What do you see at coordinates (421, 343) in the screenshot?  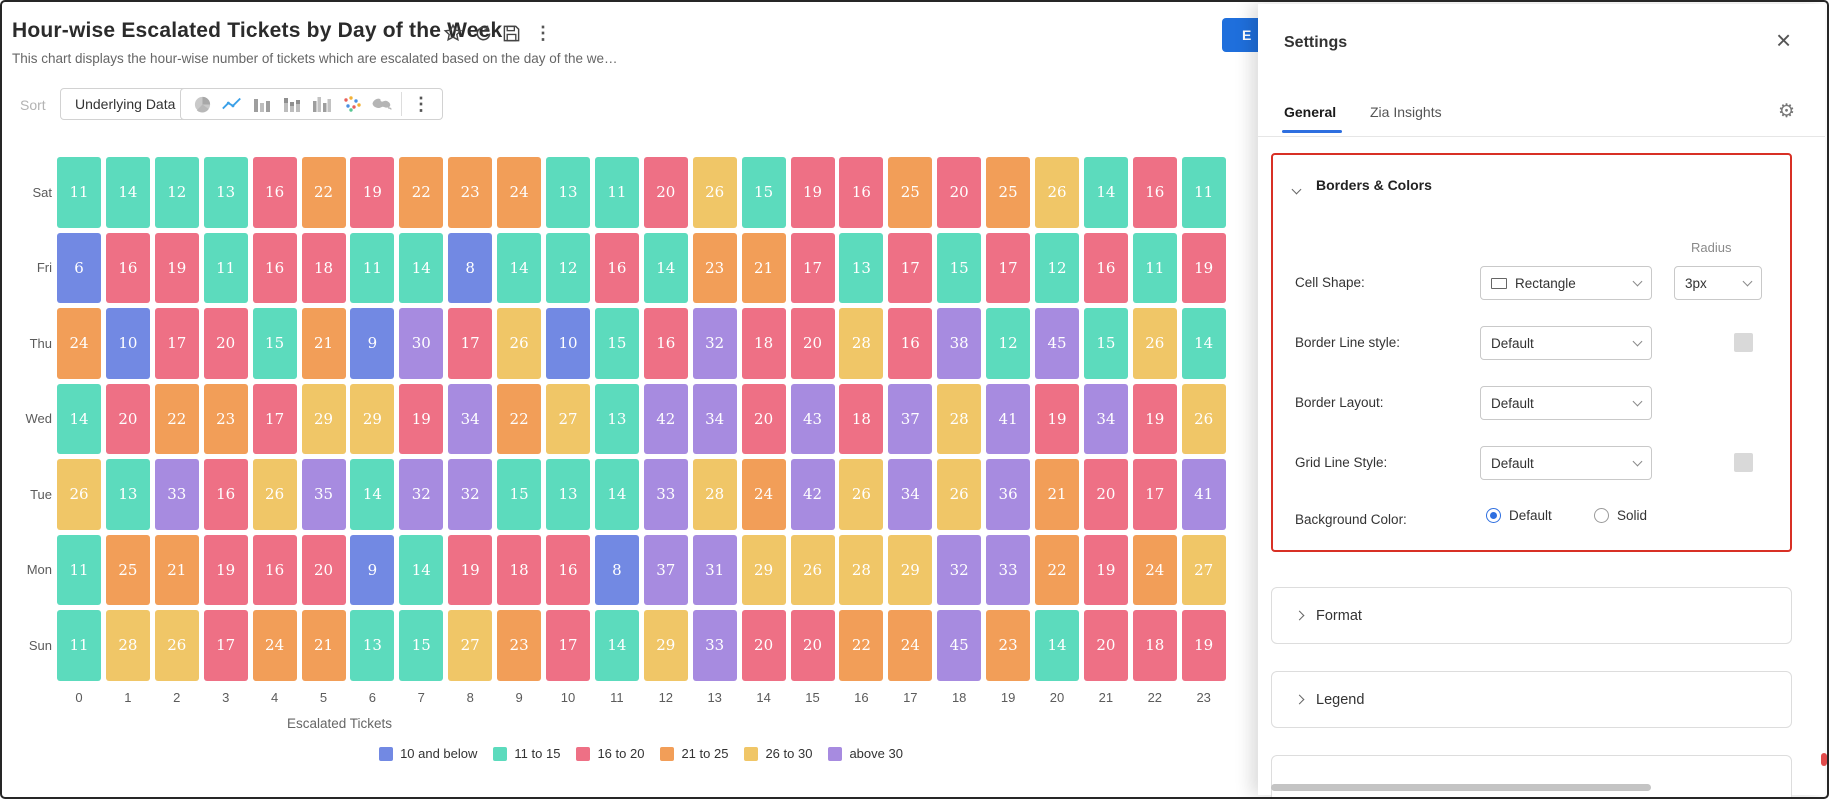 I see `heatmap-cell: 30` at bounding box center [421, 343].